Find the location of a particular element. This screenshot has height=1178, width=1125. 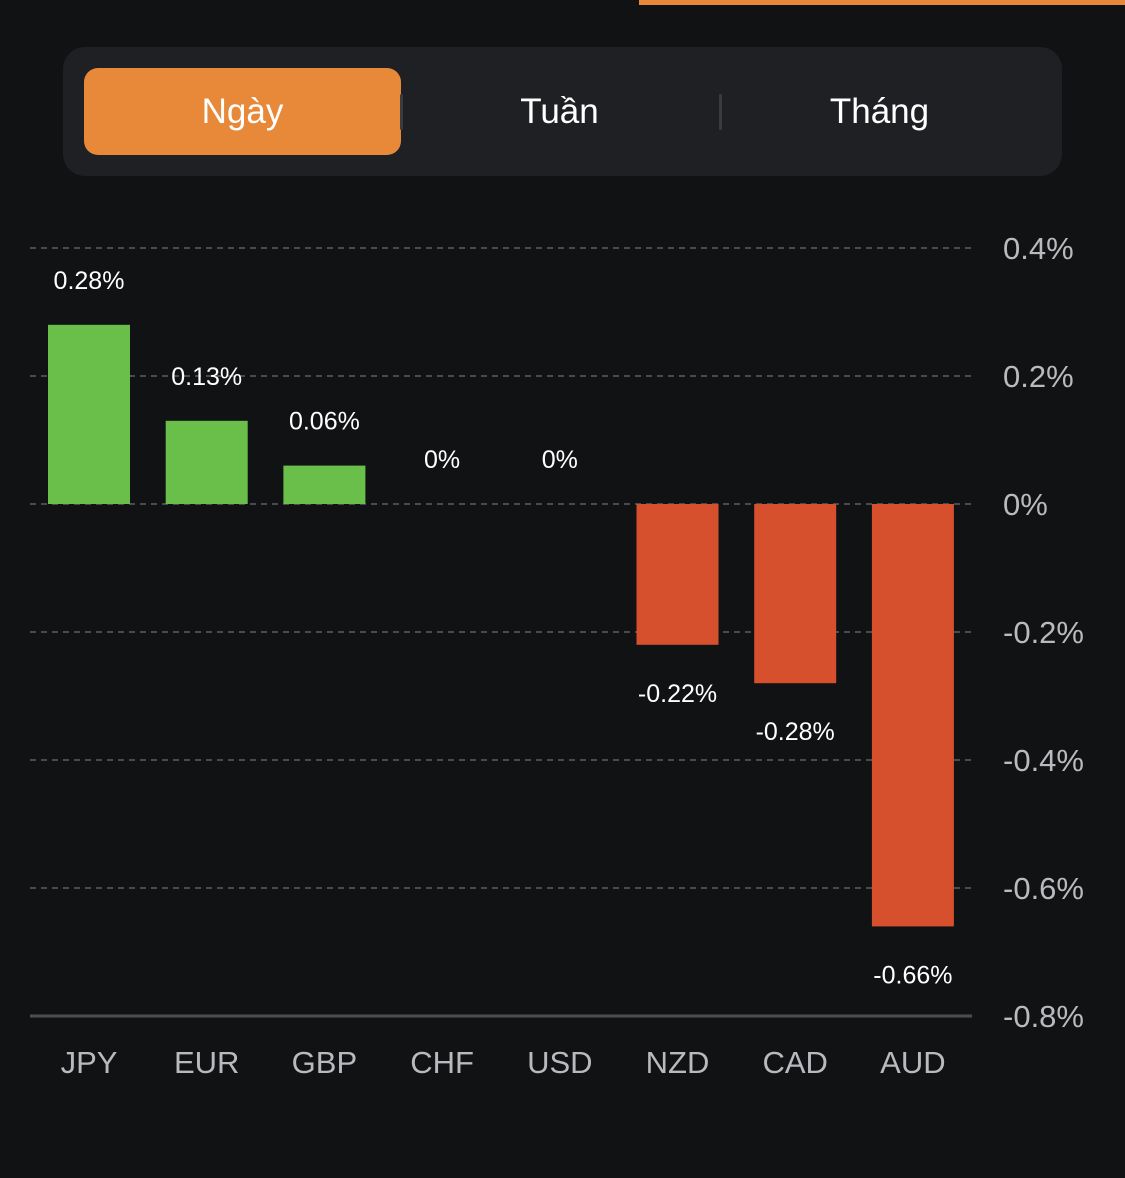

y-tick-label: 0.2% is located at coordinates (1038, 376).